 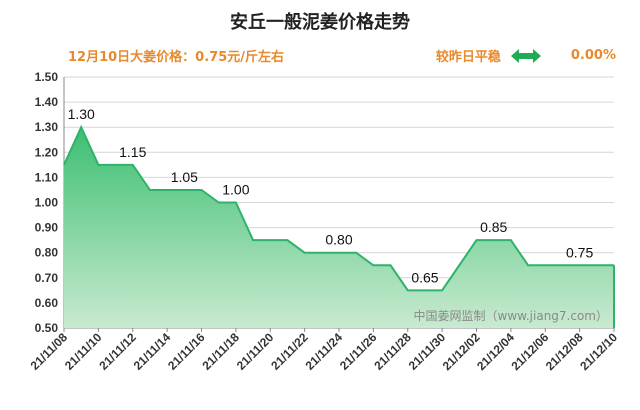 I want to click on data-label: 0.65, so click(x=424, y=277).